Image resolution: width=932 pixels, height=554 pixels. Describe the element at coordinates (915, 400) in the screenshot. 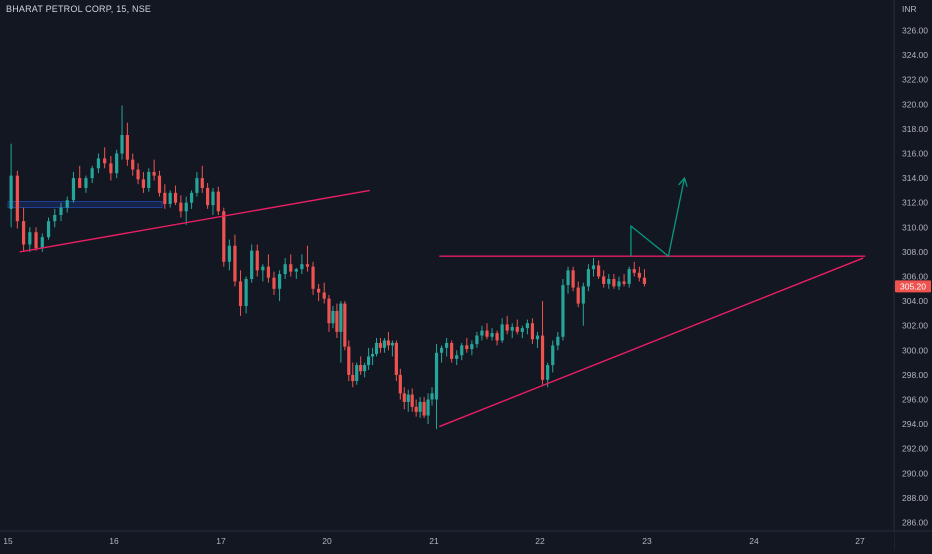

I see `price-tick-label: 296.00` at that location.